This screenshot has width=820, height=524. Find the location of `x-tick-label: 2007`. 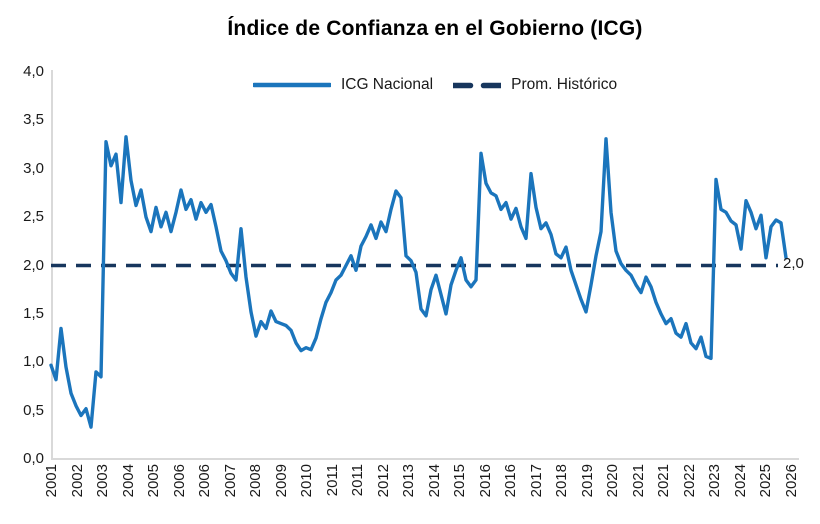

x-tick-label: 2007 is located at coordinates (230, 481).